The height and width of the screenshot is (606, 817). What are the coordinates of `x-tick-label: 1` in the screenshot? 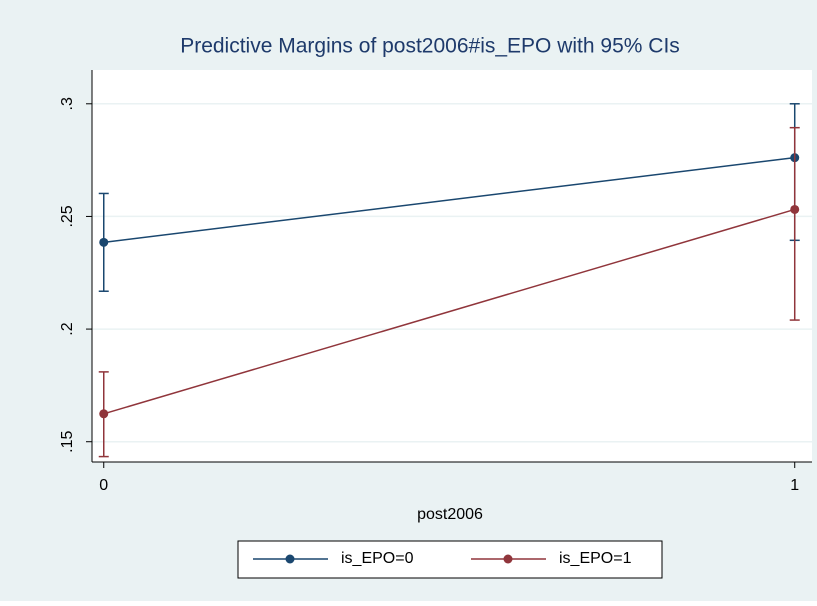 It's located at (794, 485).